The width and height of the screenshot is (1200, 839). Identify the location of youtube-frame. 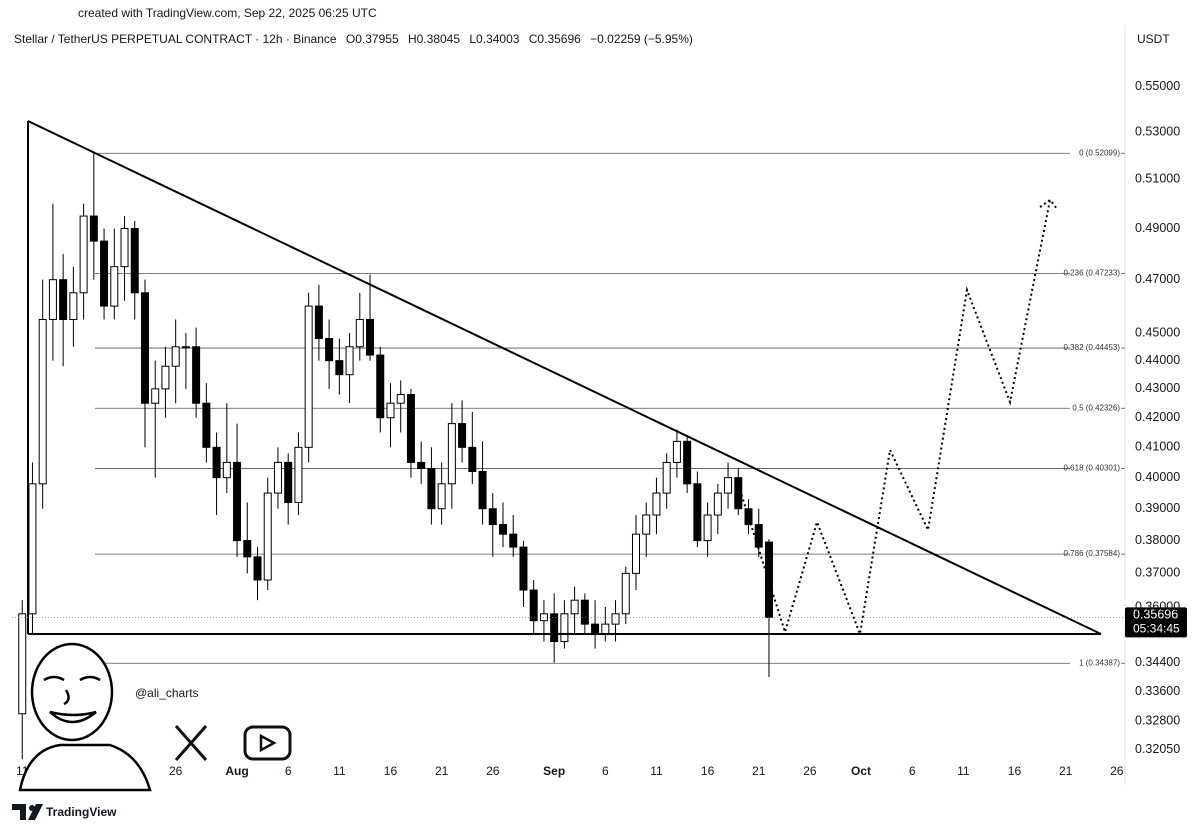
(267, 743).